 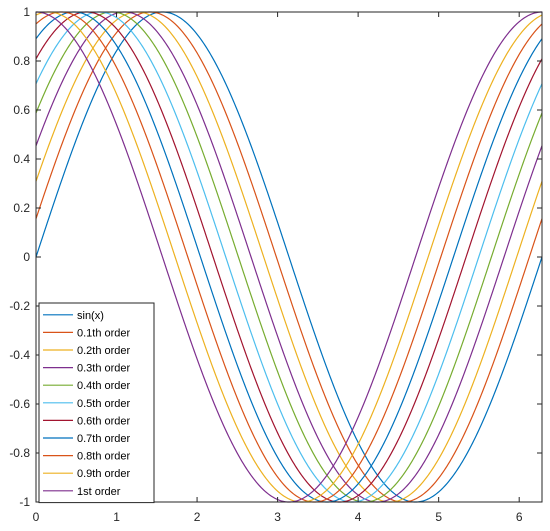 What do you see at coordinates (116, 517) in the screenshot?
I see `x-tick-label: 1` at bounding box center [116, 517].